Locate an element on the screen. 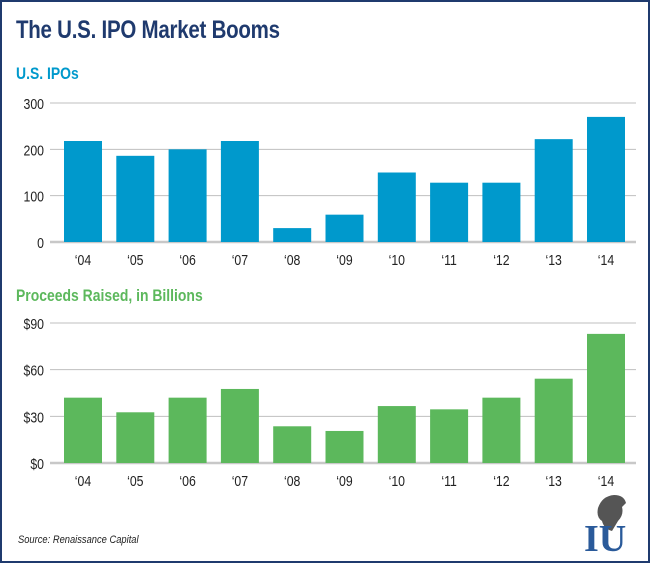 The width and height of the screenshot is (650, 563). source-note: Source: Renaissance Capital is located at coordinates (78, 540).